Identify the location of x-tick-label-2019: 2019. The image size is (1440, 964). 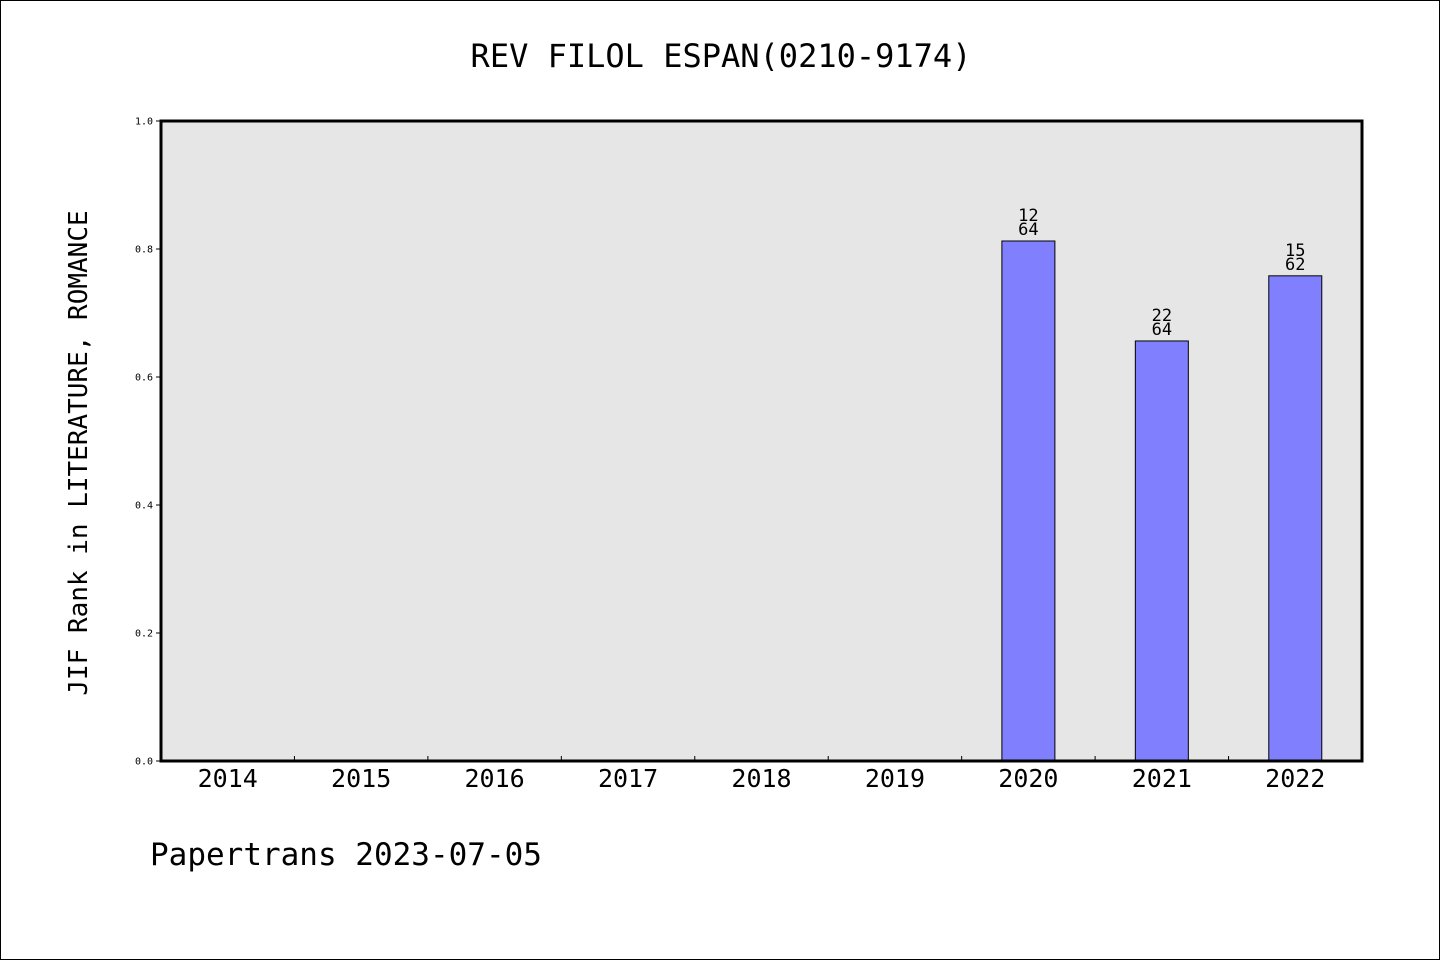
(895, 778).